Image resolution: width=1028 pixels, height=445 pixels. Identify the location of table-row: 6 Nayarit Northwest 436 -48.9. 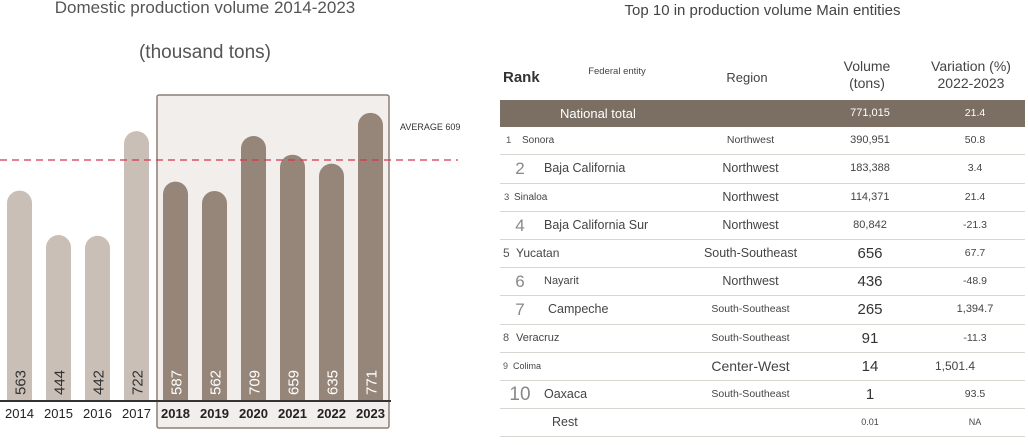
(762, 282).